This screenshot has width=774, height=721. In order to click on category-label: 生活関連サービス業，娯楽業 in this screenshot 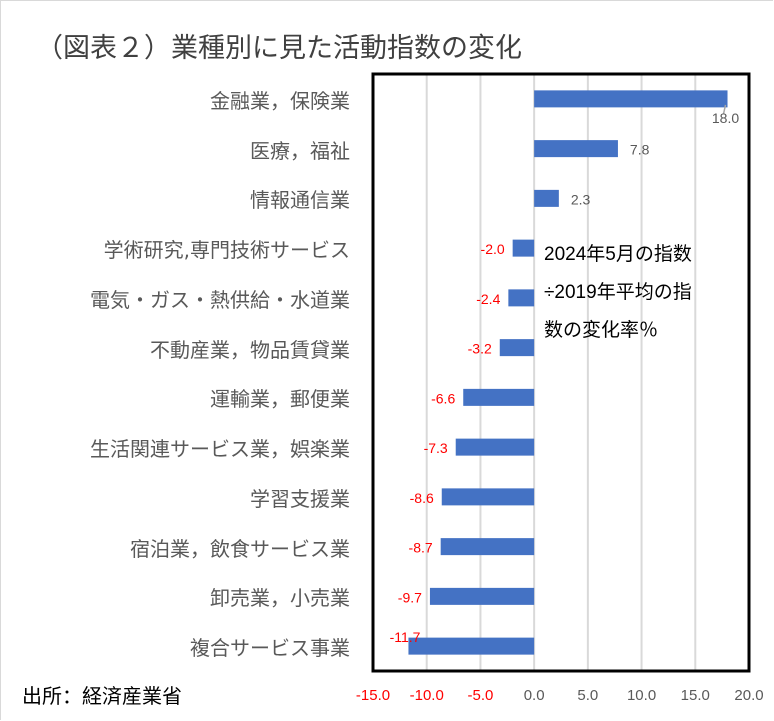, I will do `click(220, 449)`.